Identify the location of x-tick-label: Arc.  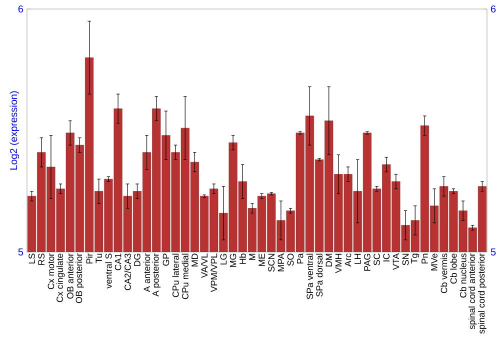
(348, 260).